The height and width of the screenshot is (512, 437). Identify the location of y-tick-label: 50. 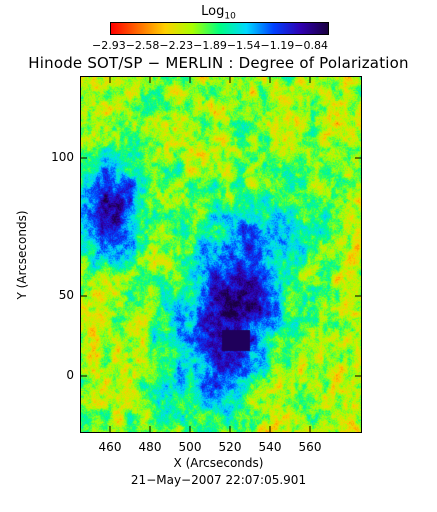
(66, 295).